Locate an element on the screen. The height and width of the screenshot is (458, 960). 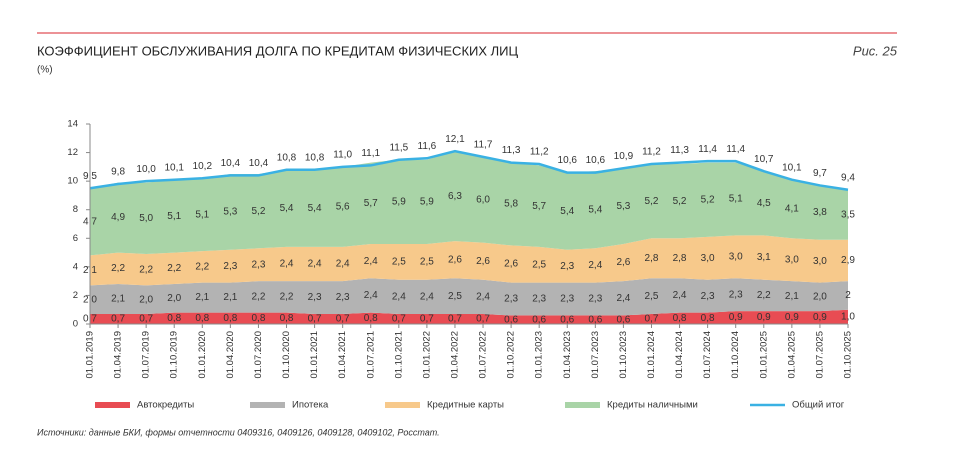
segment-label: 5,3 is located at coordinates (230, 211).